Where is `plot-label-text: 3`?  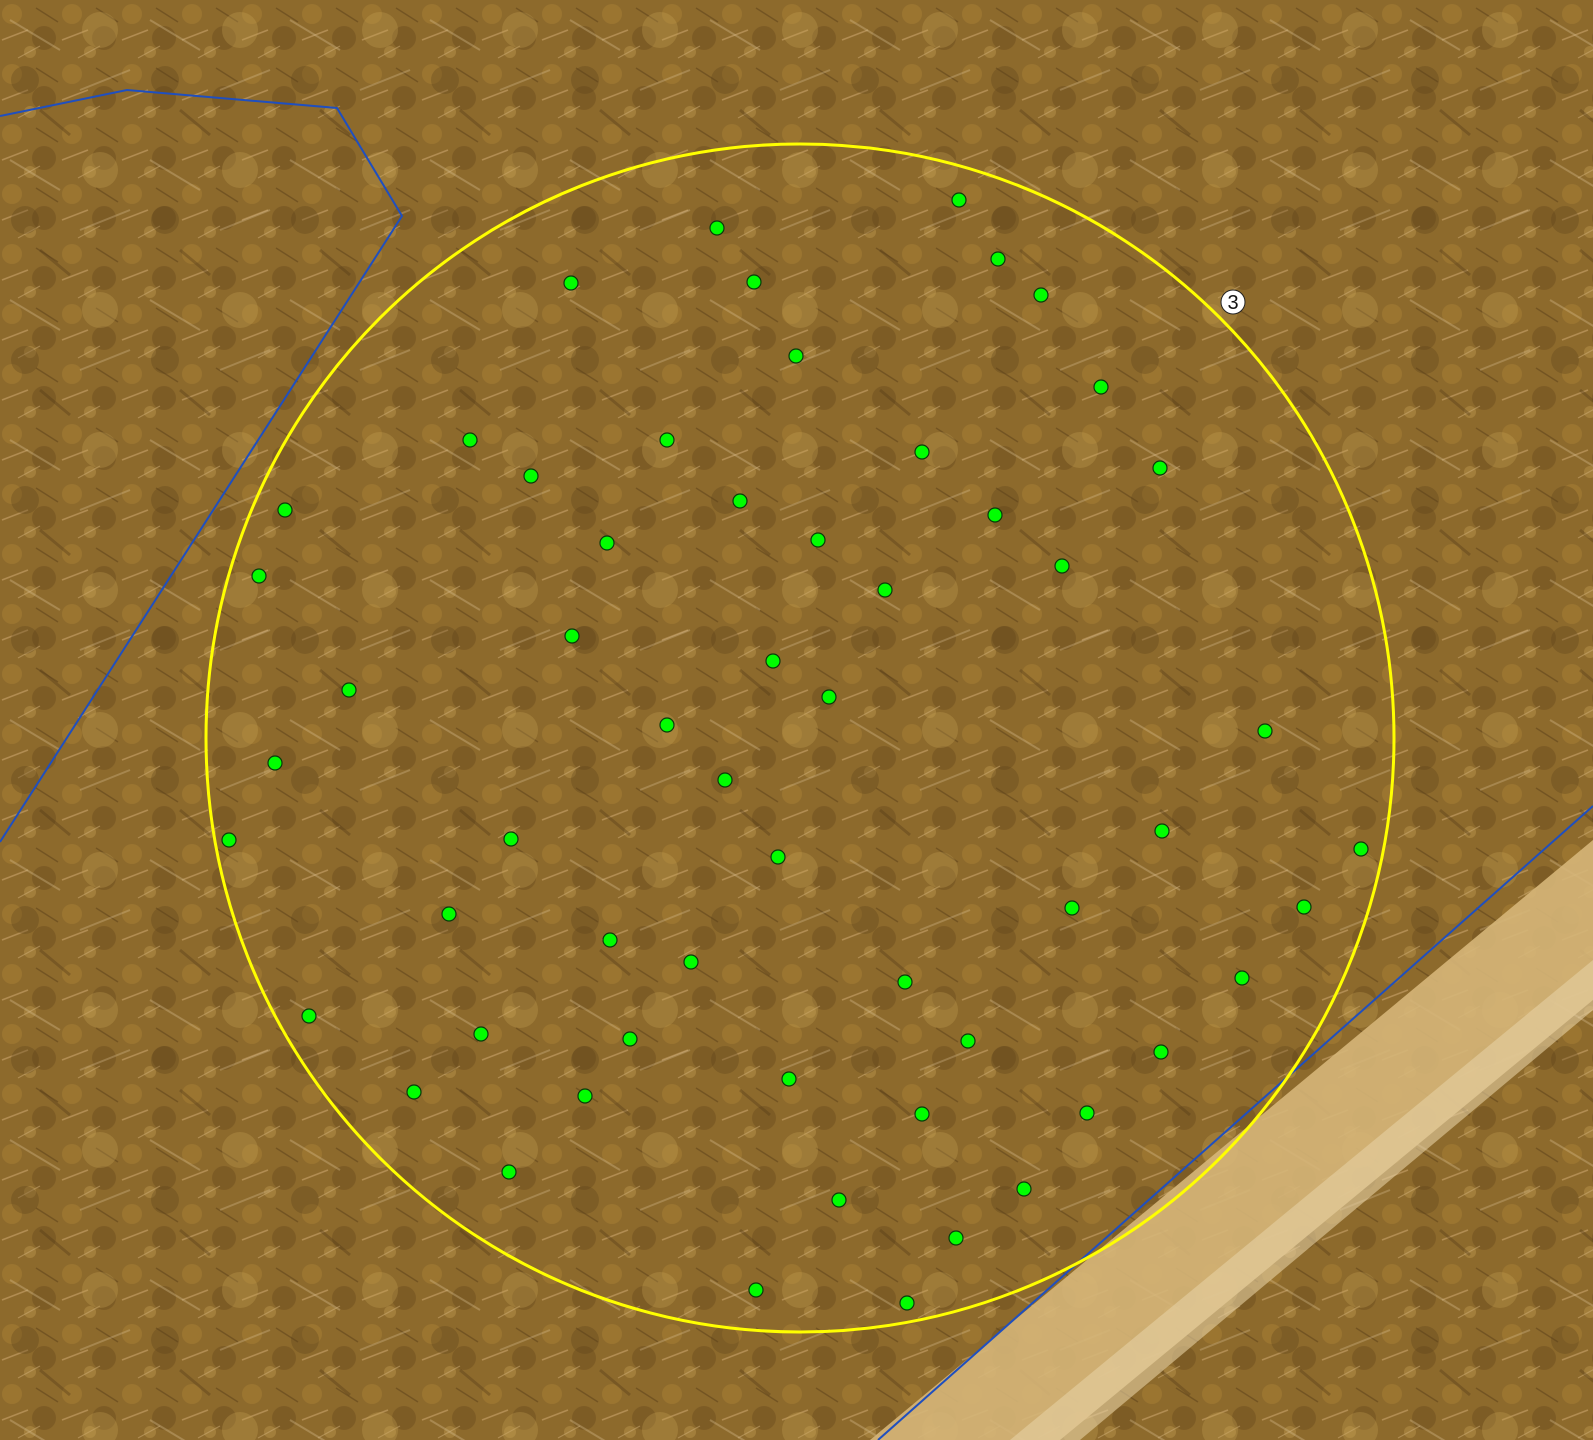
plot-label-text: 3 is located at coordinates (1232, 303).